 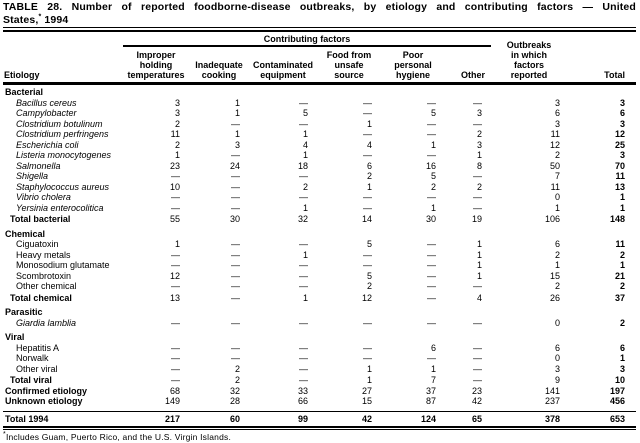 I want to click on cell-value: 9, so click(x=557, y=380).